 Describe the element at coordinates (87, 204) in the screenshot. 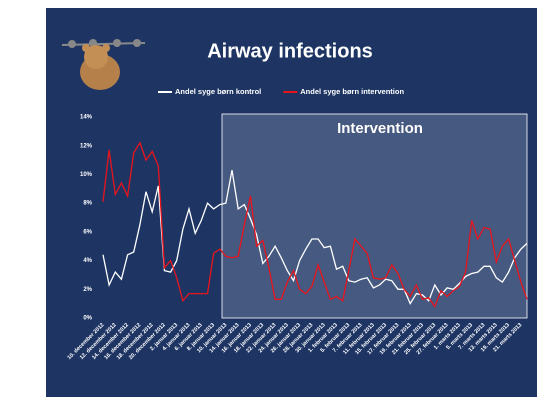

I see `y-tick-label: 8%` at that location.